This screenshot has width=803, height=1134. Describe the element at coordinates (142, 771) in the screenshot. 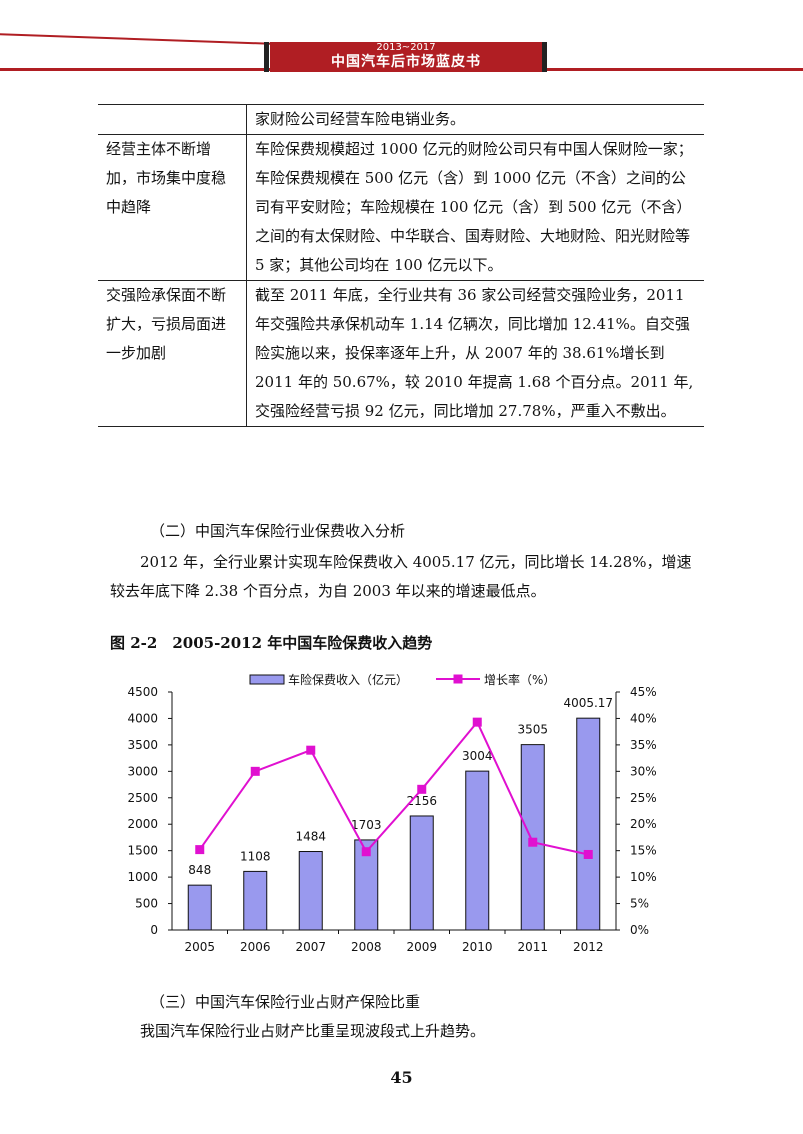

I see `y-tick-label-left: 3000` at that location.